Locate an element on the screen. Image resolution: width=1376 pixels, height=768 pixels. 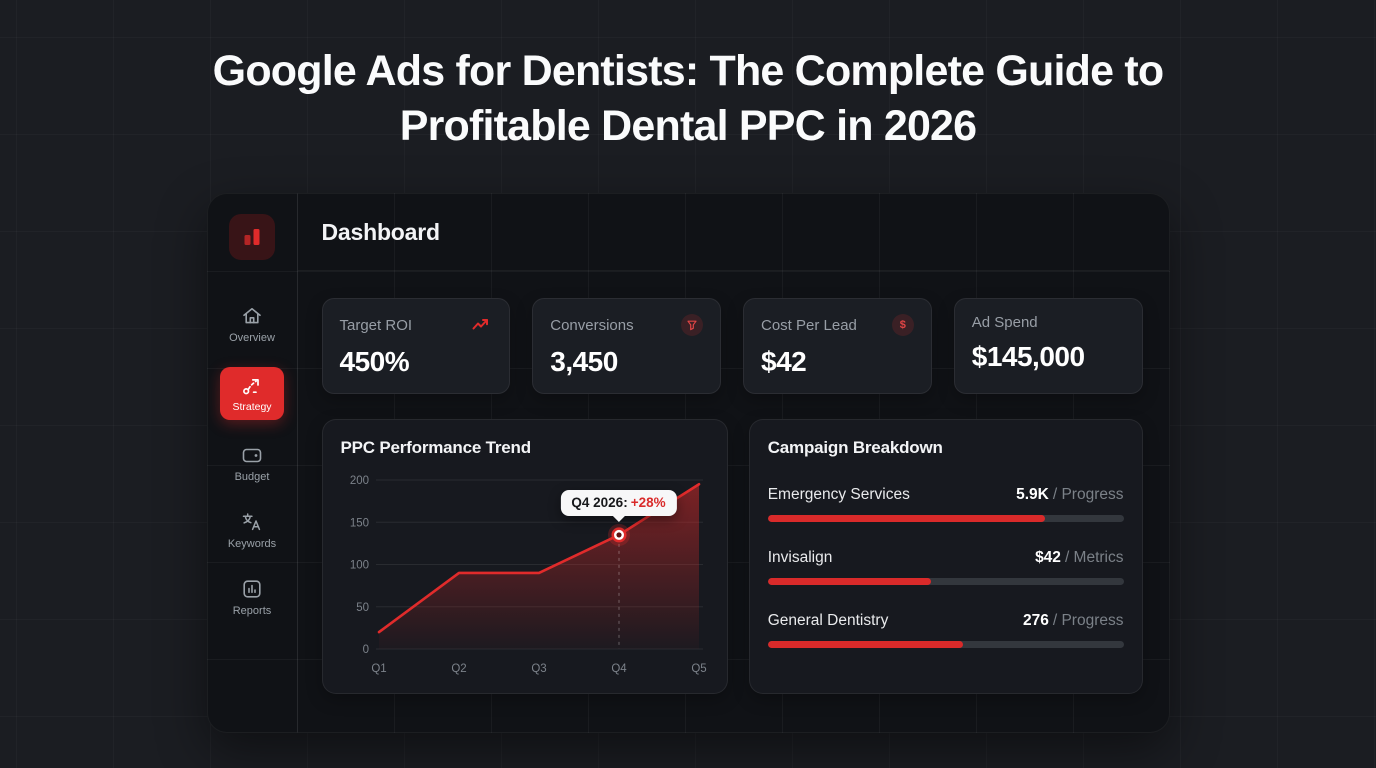
marker-center is located at coordinates (618, 535).